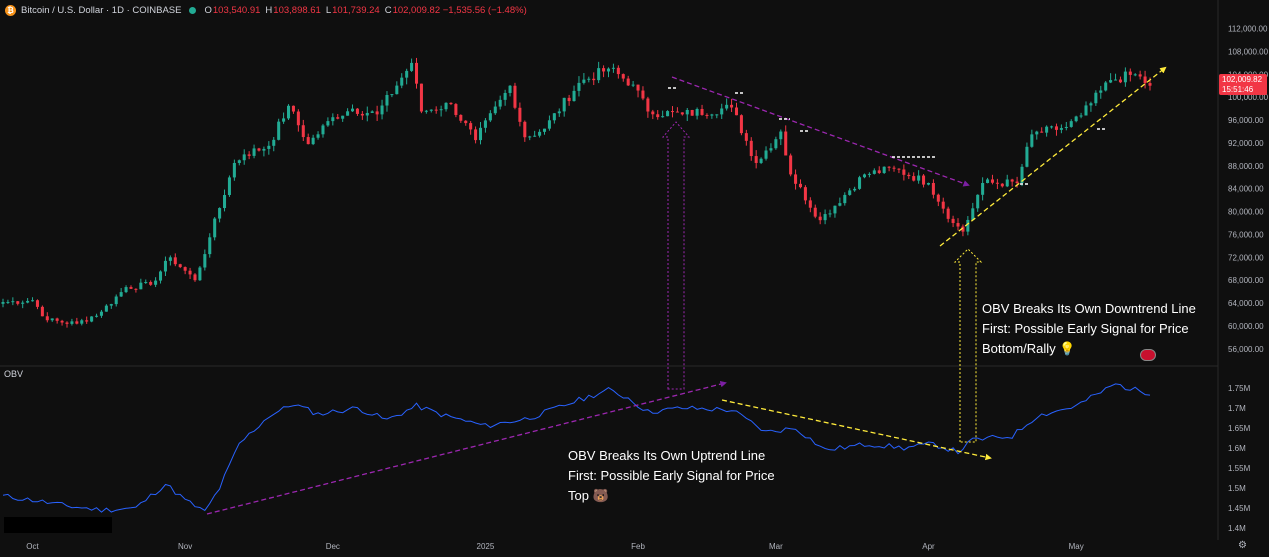 The width and height of the screenshot is (1269, 557). I want to click on close-label: C, so click(388, 10).